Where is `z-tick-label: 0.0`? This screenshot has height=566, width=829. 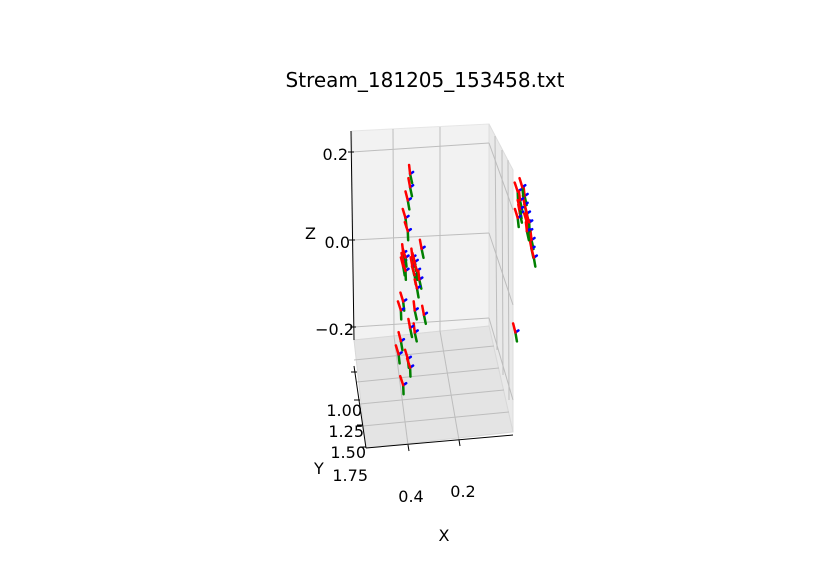
z-tick-label: 0.0 is located at coordinates (337, 242).